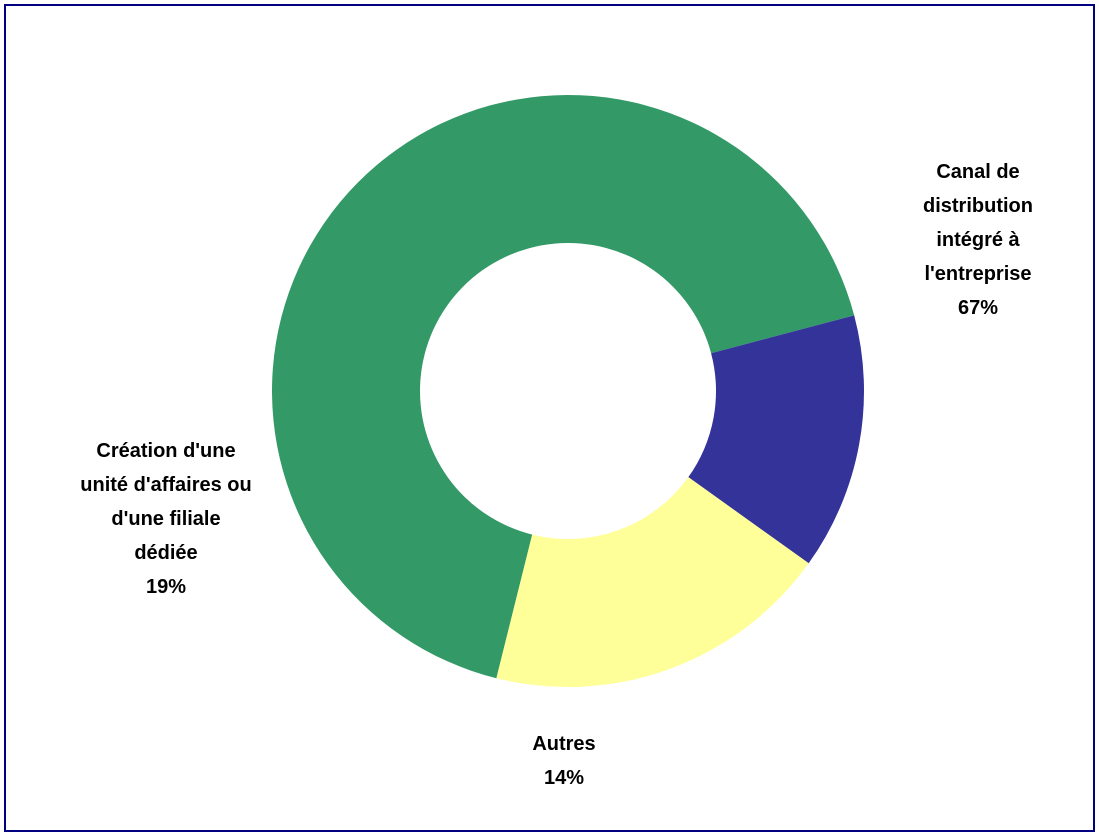 The width and height of the screenshot is (1099, 836). Describe the element at coordinates (977, 274) in the screenshot. I see `slice-label-line: l'entreprise` at that location.